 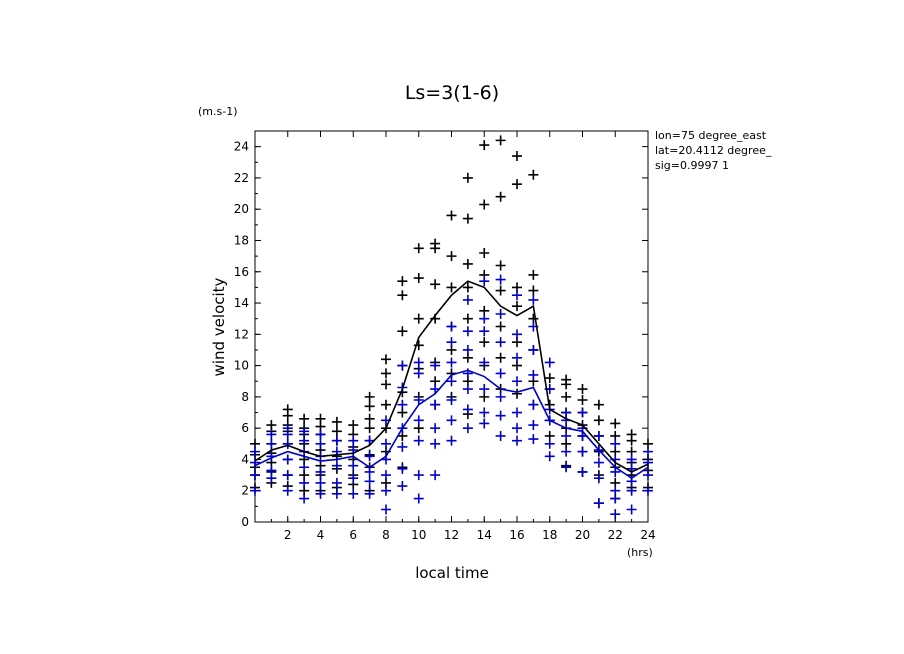 What do you see at coordinates (241, 334) in the screenshot?
I see `y-tick-label: 12` at bounding box center [241, 334].